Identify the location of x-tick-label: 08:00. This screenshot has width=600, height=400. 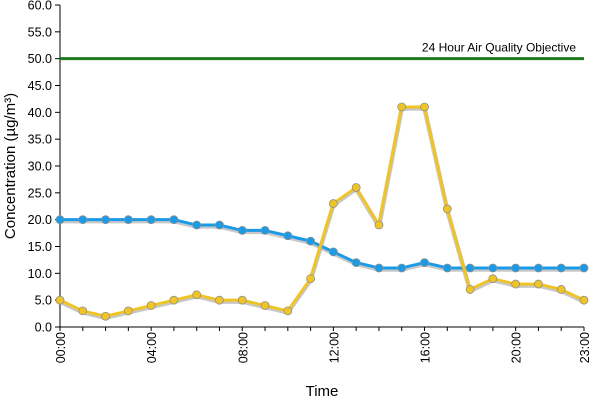
(243, 347).